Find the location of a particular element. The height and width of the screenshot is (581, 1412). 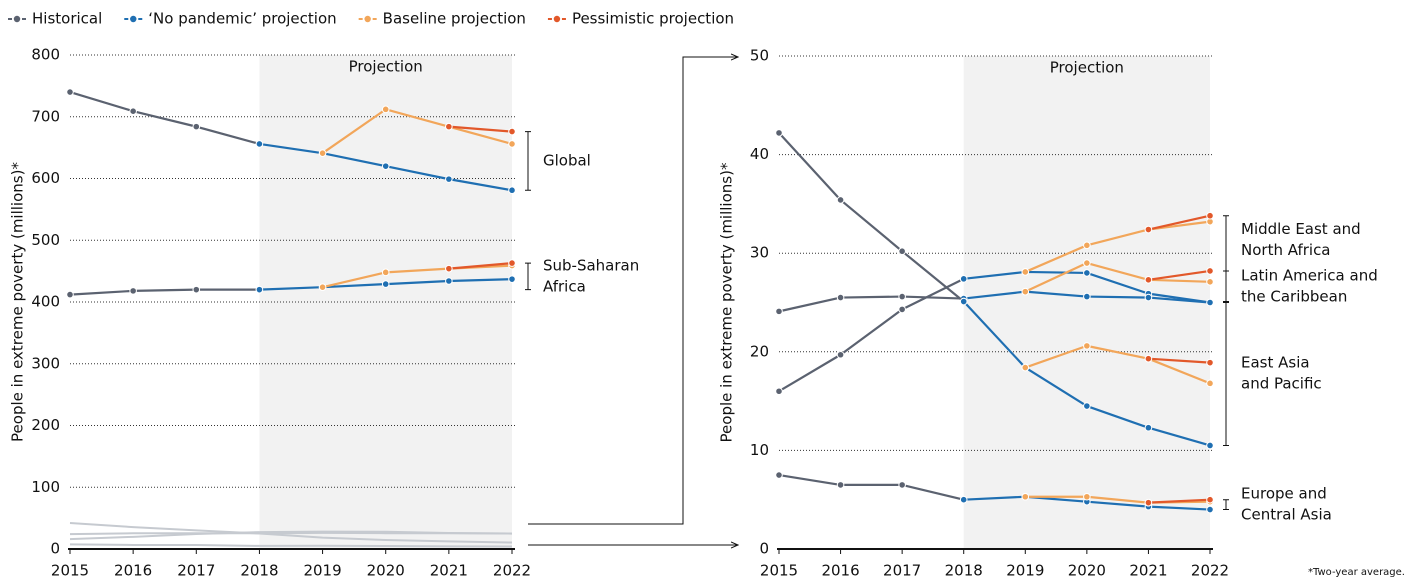

x-tick-label: 2018 is located at coordinates (964, 571).